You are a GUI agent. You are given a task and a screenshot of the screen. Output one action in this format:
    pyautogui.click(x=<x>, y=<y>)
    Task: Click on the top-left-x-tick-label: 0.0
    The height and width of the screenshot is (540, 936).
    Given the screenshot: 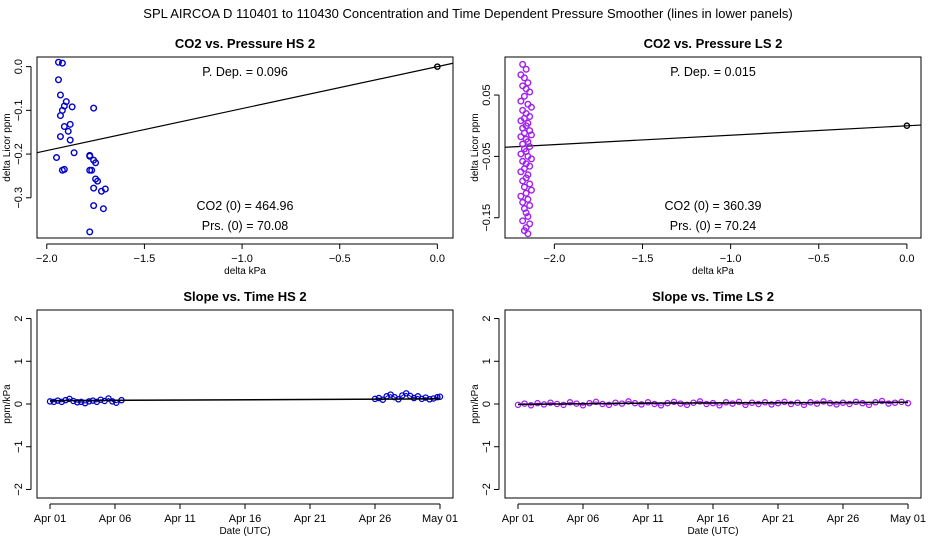 What is the action you would take?
    pyautogui.click(x=437, y=259)
    